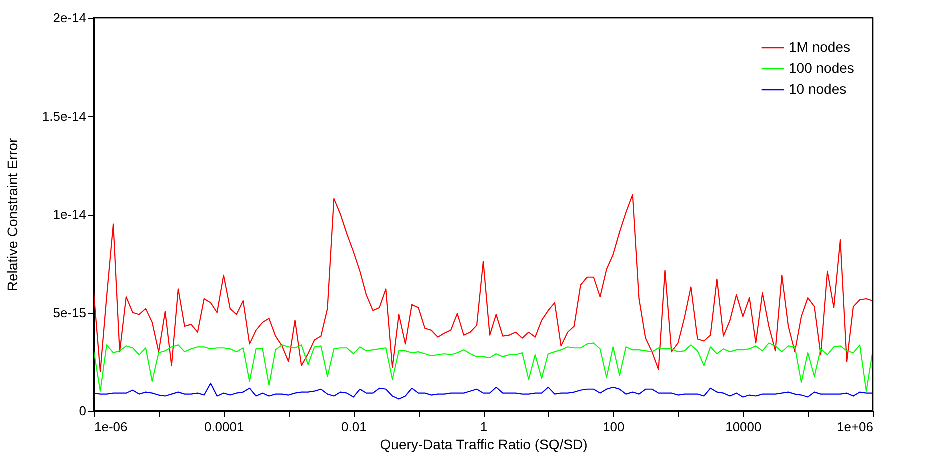  Describe the element at coordinates (613, 427) in the screenshot. I see `x-tick-label: 100` at that location.